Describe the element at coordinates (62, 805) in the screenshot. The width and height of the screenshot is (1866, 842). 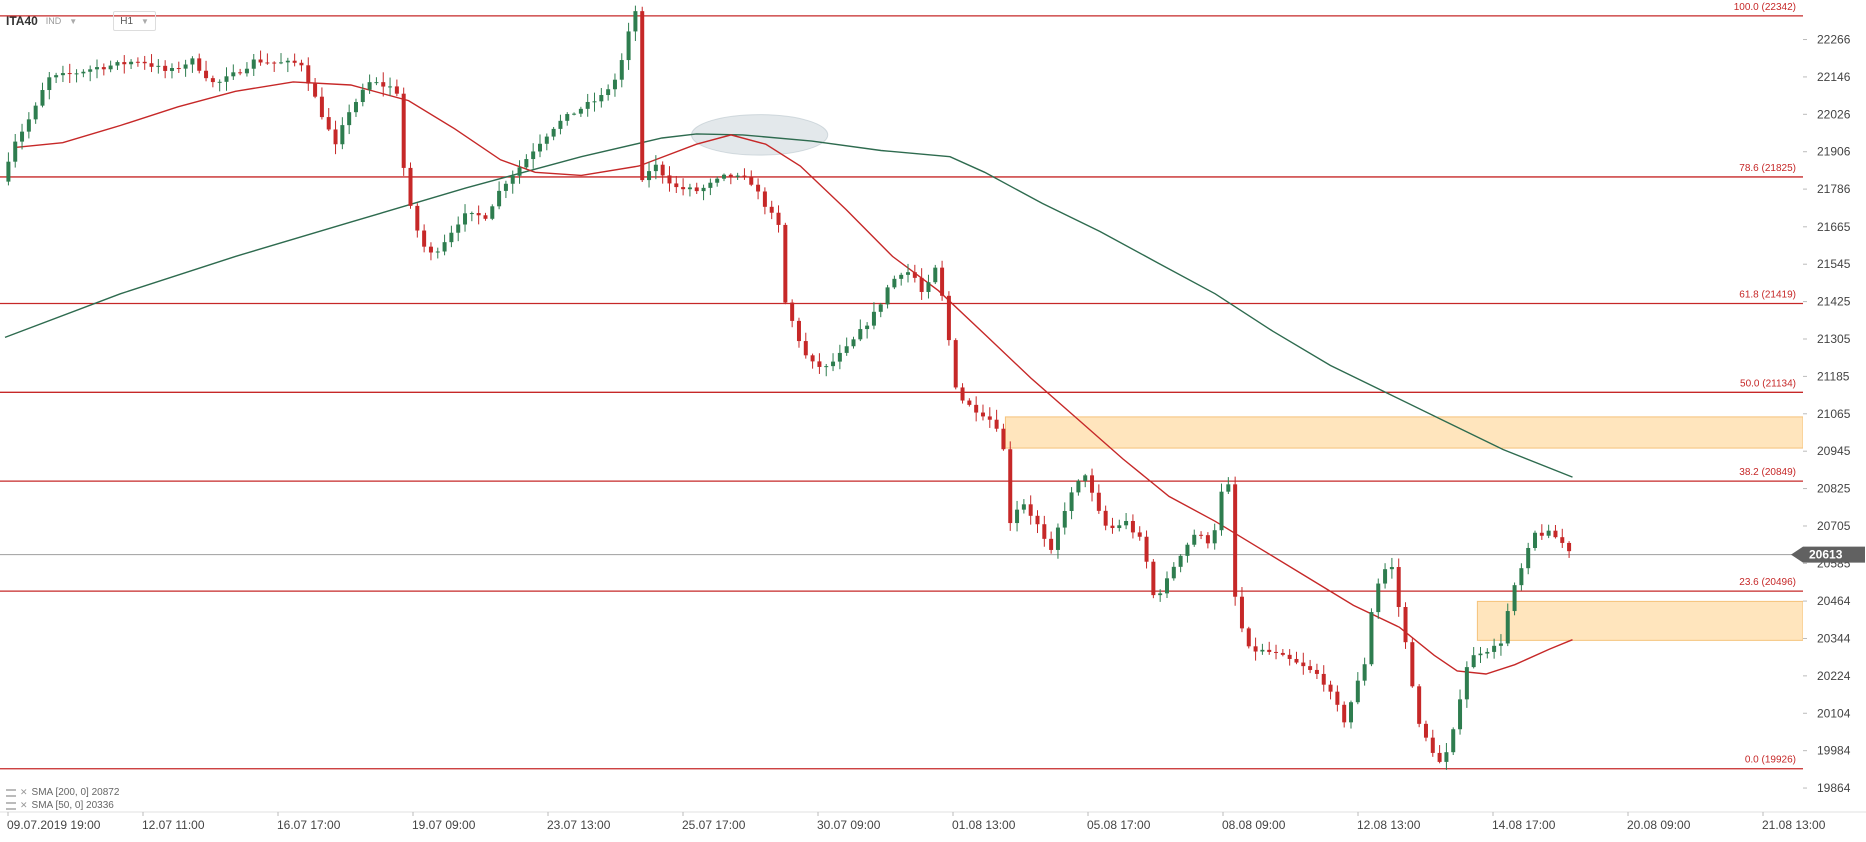
I see `legend-row-sma-50: ✕ SMA [50, 0] 20336` at that location.